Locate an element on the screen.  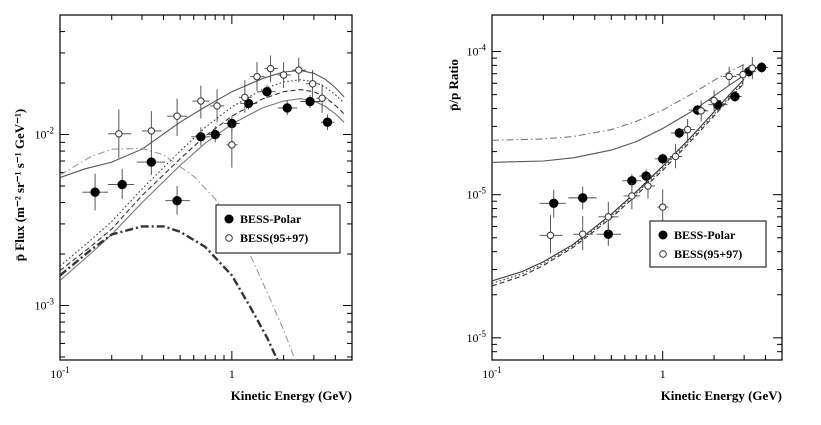
y-tick-label: 10⁻⁴ is located at coordinates (477, 51).